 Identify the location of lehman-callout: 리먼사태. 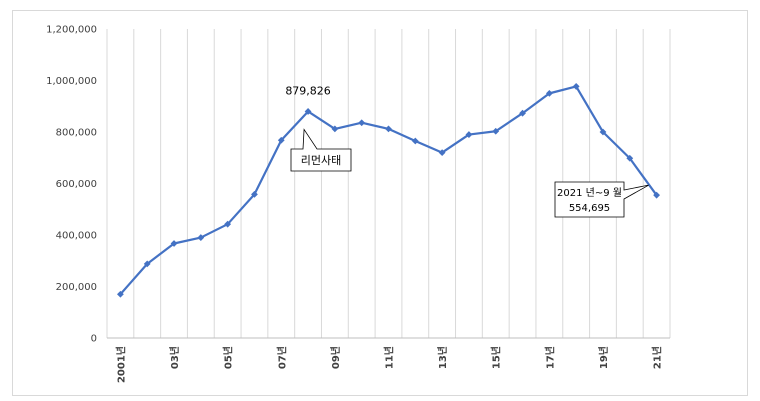
(321, 150).